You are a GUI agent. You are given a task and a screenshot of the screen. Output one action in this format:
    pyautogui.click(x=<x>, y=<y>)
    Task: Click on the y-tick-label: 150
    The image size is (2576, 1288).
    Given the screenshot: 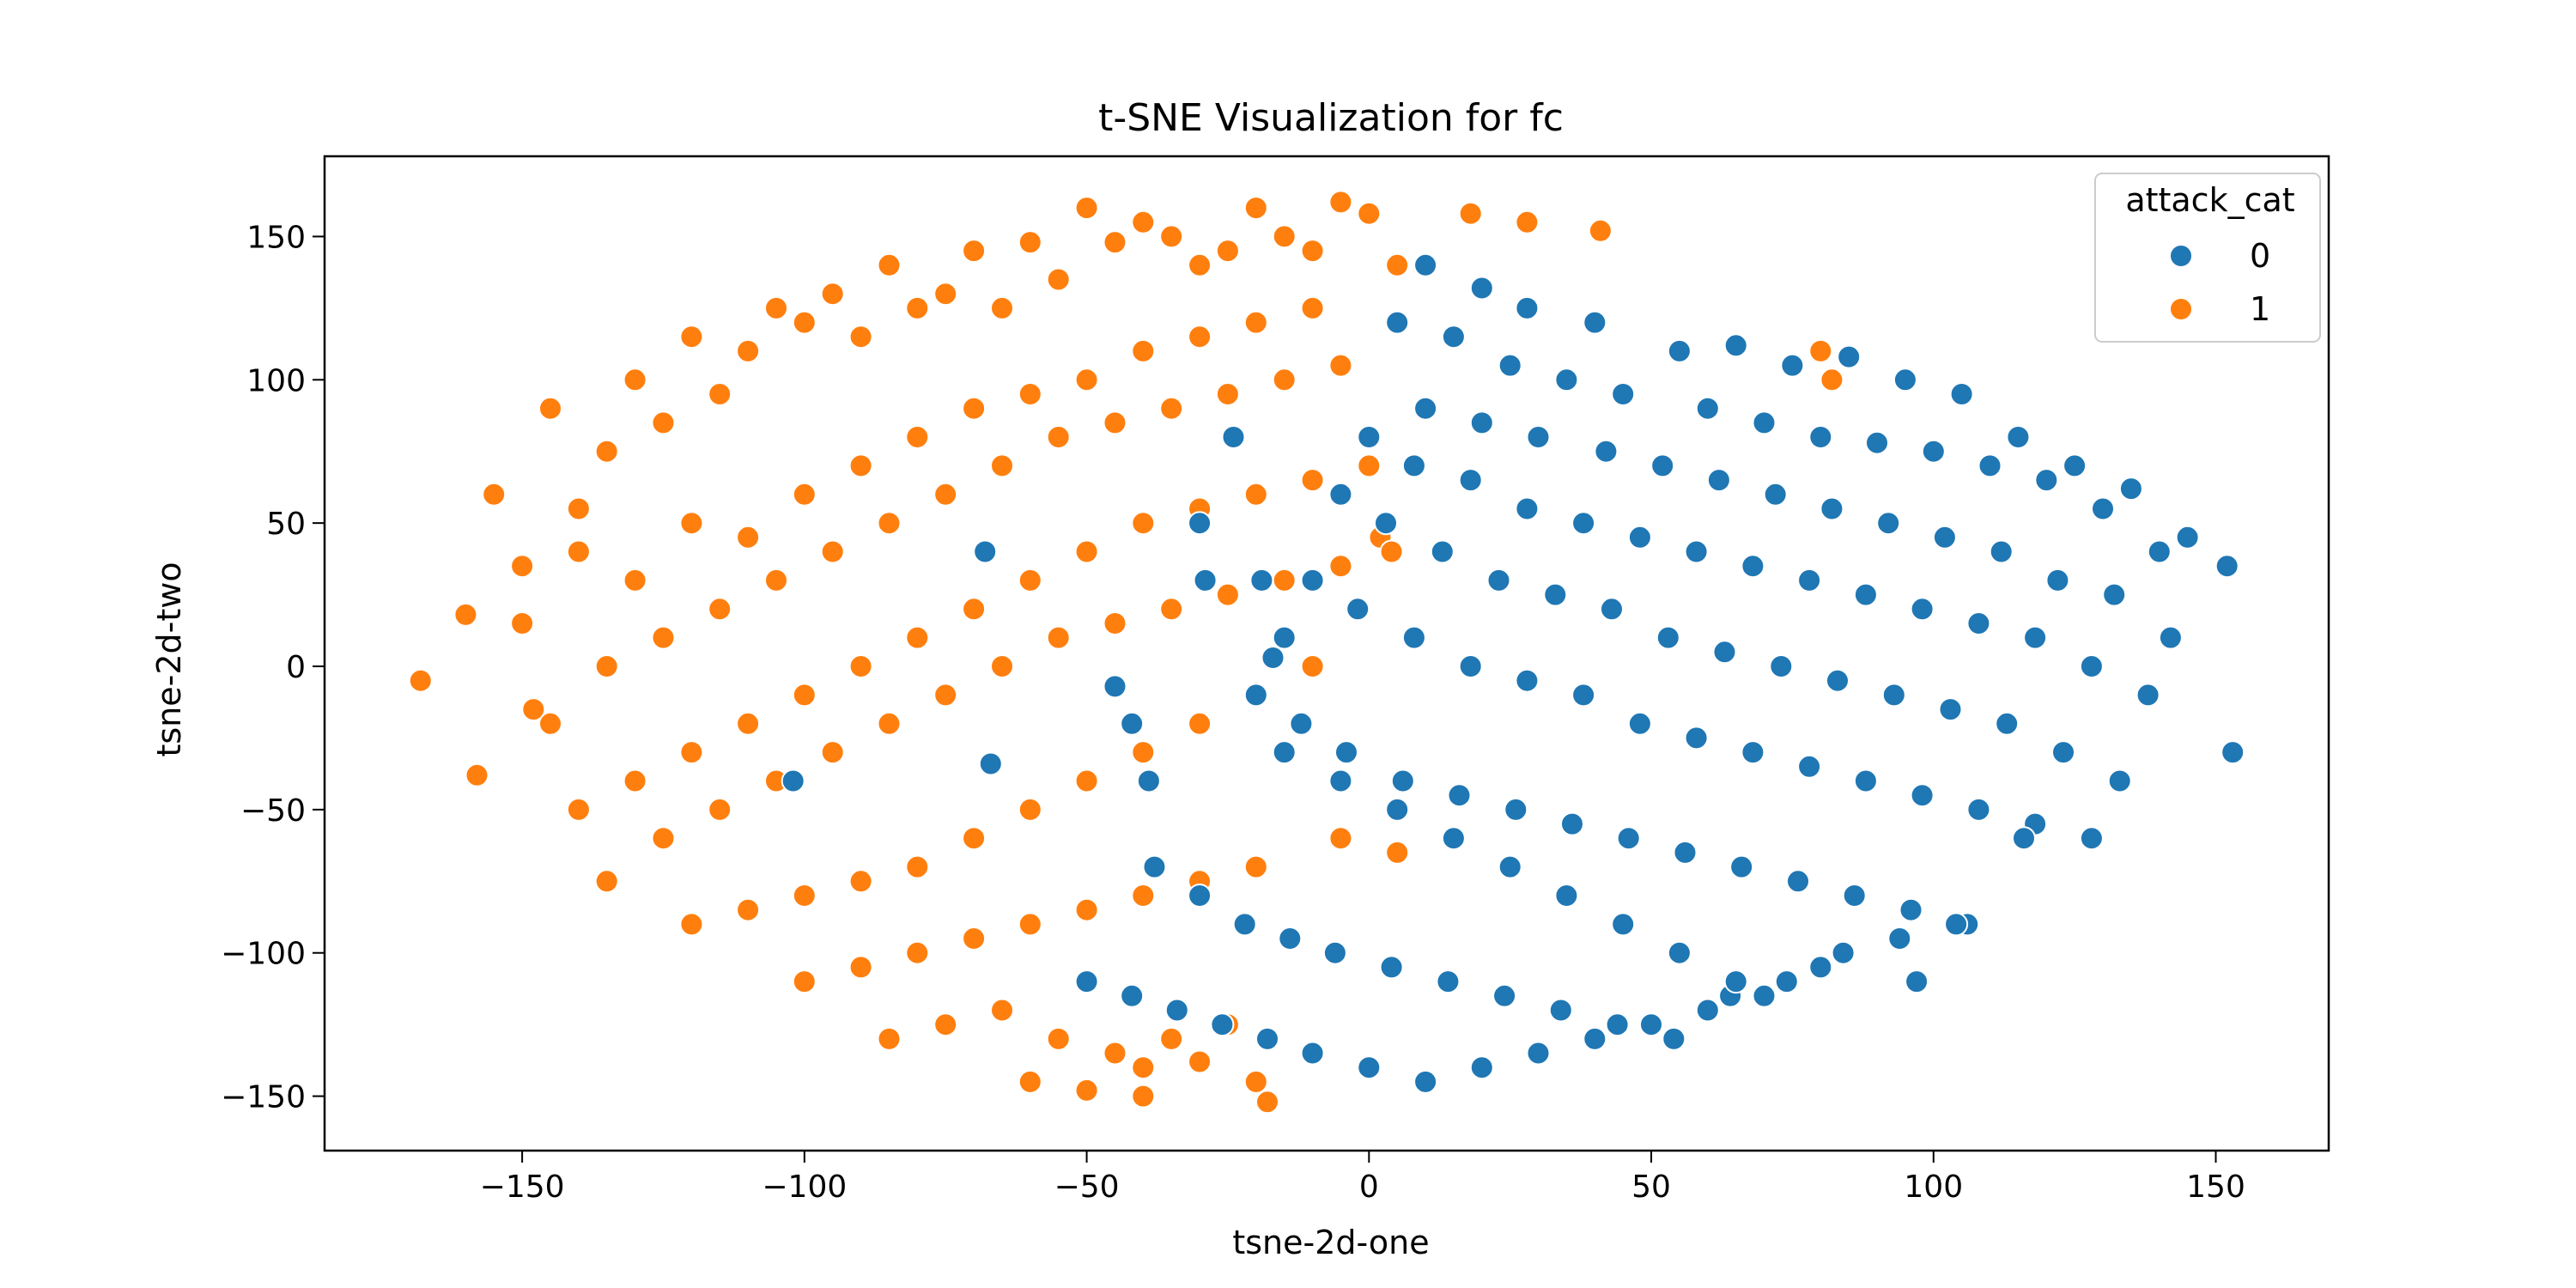 What is the action you would take?
    pyautogui.click(x=276, y=238)
    